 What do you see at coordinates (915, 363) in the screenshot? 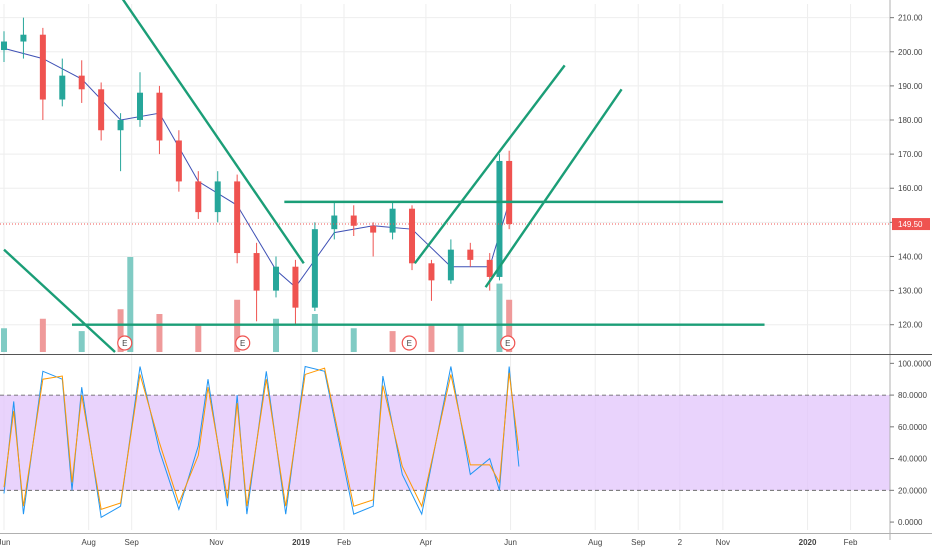
I see `stochastic-tick-label: 100.0000` at bounding box center [915, 363].